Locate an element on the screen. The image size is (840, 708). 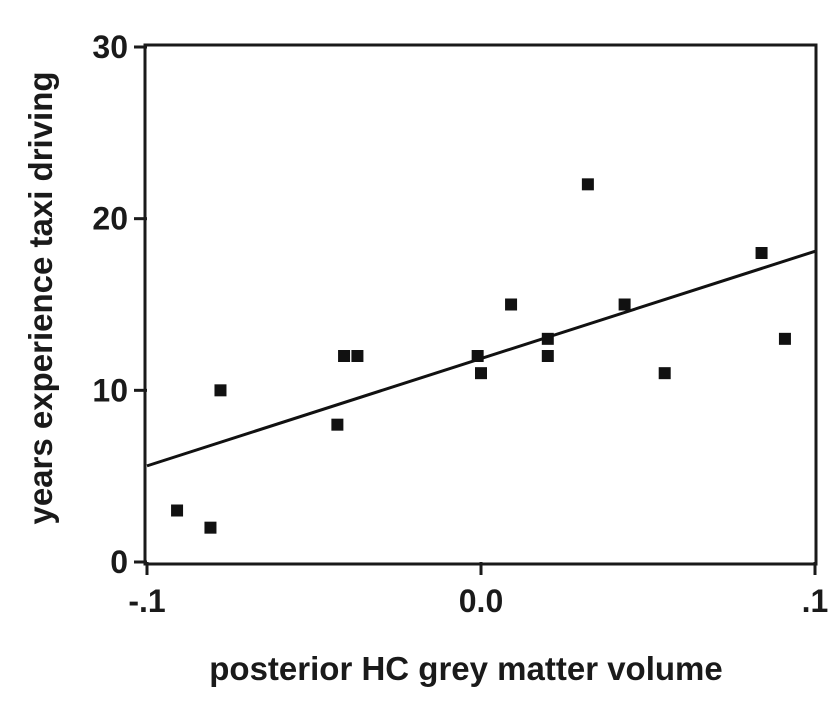
y-axis: 0 10 20 30 is located at coordinates (119, 304).